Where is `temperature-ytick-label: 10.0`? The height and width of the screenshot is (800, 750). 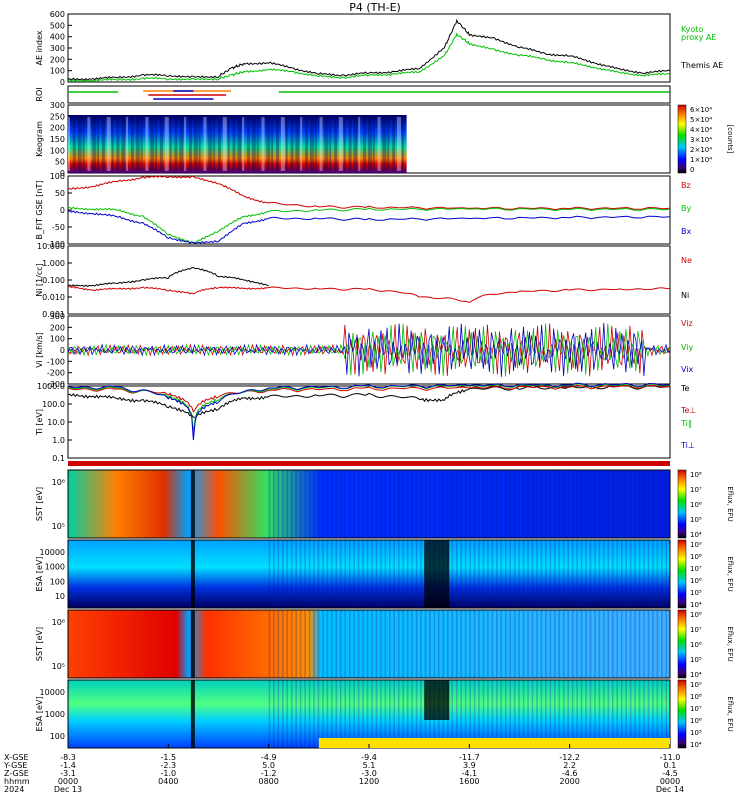 temperature-ytick-label: 10.0 is located at coordinates (56, 422).